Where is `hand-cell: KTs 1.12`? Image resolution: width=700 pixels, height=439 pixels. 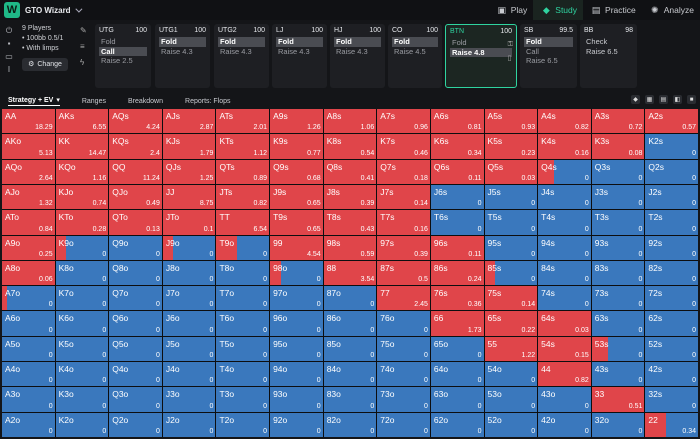
hand-cell: KTs 1.12 is located at coordinates (243, 146).